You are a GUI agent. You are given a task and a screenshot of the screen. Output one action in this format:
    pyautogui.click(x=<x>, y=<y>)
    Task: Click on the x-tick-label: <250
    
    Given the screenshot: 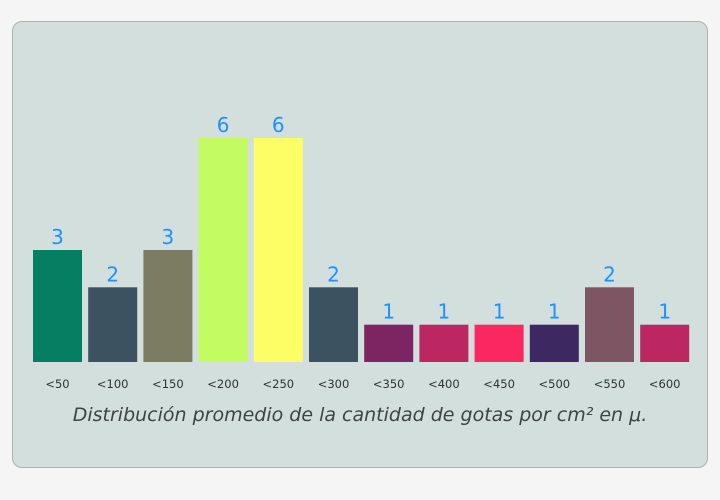 What is the action you would take?
    pyautogui.click(x=279, y=384)
    